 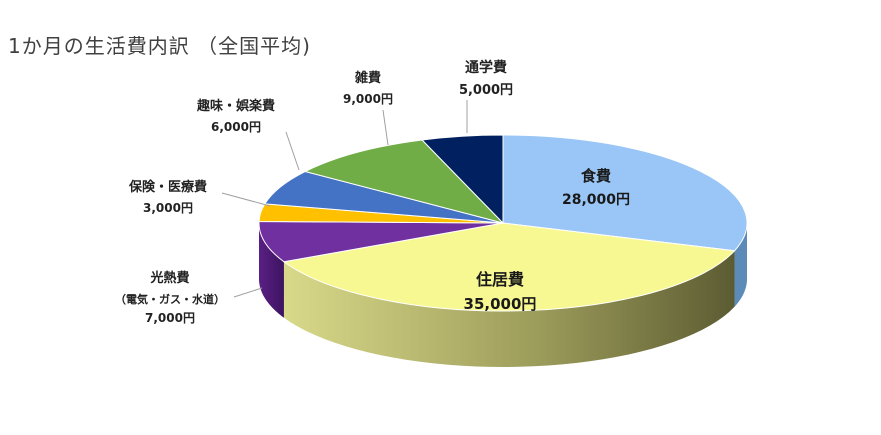 What do you see at coordinates (596, 176) in the screenshot?
I see `slice-label: 食費` at bounding box center [596, 176].